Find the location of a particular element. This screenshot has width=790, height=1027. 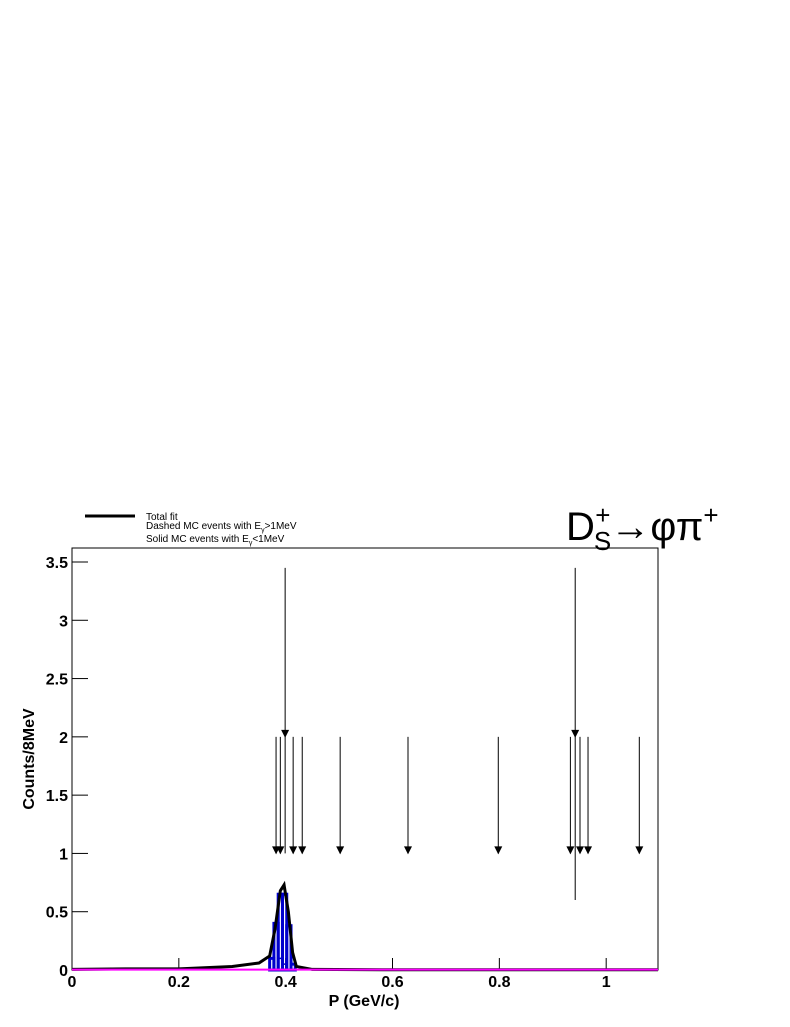

y-tick-label: 3 is located at coordinates (63, 621).